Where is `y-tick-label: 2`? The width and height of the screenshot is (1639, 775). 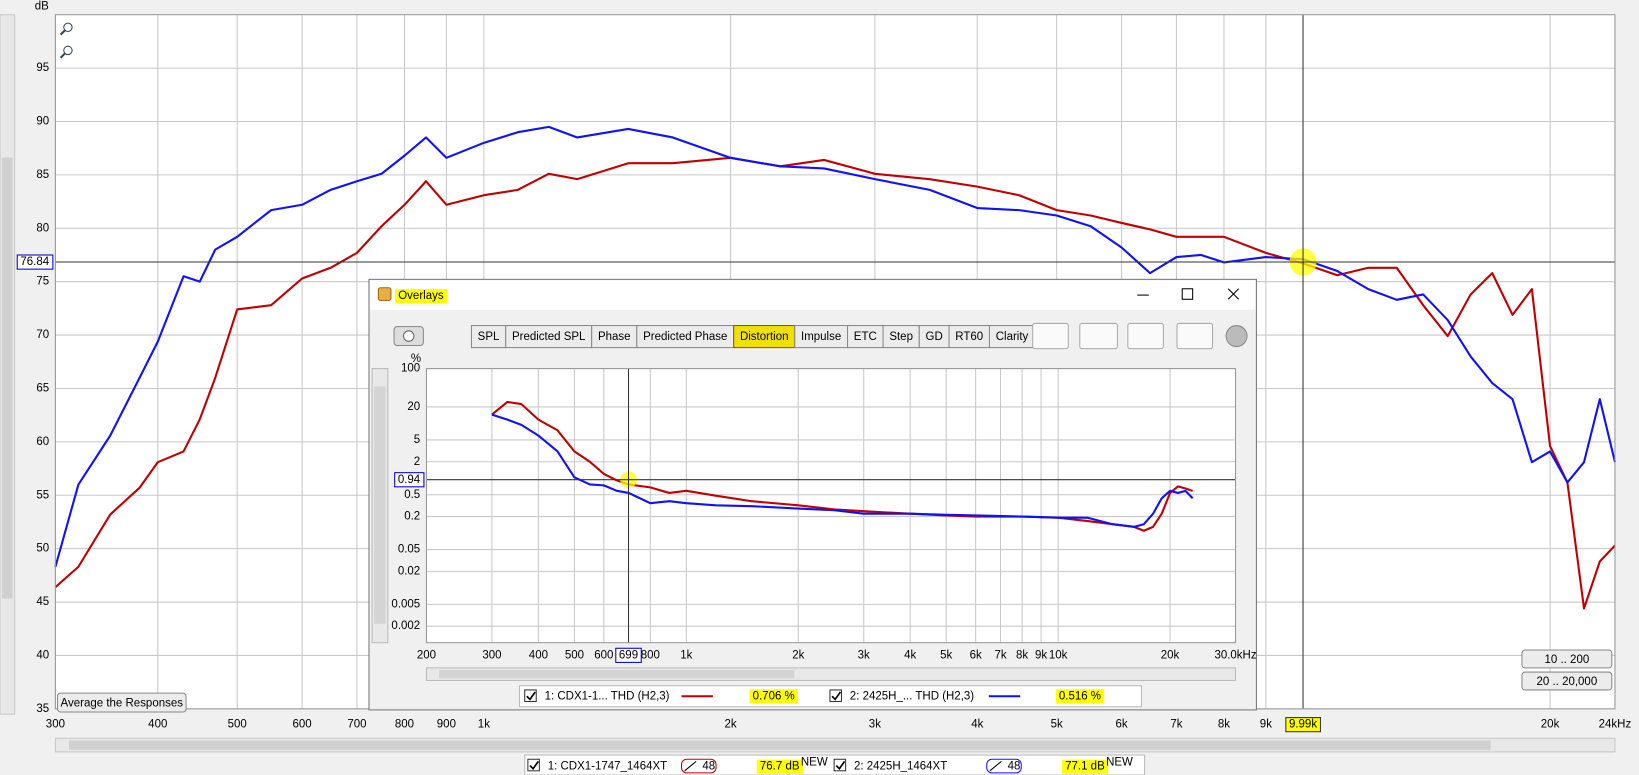
y-tick-label: 2 is located at coordinates (417, 462).